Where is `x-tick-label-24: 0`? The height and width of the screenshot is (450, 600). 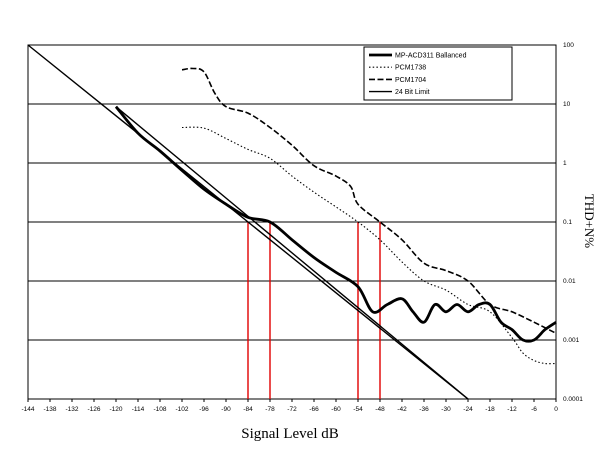 x-tick-label-24: 0 is located at coordinates (556, 409).